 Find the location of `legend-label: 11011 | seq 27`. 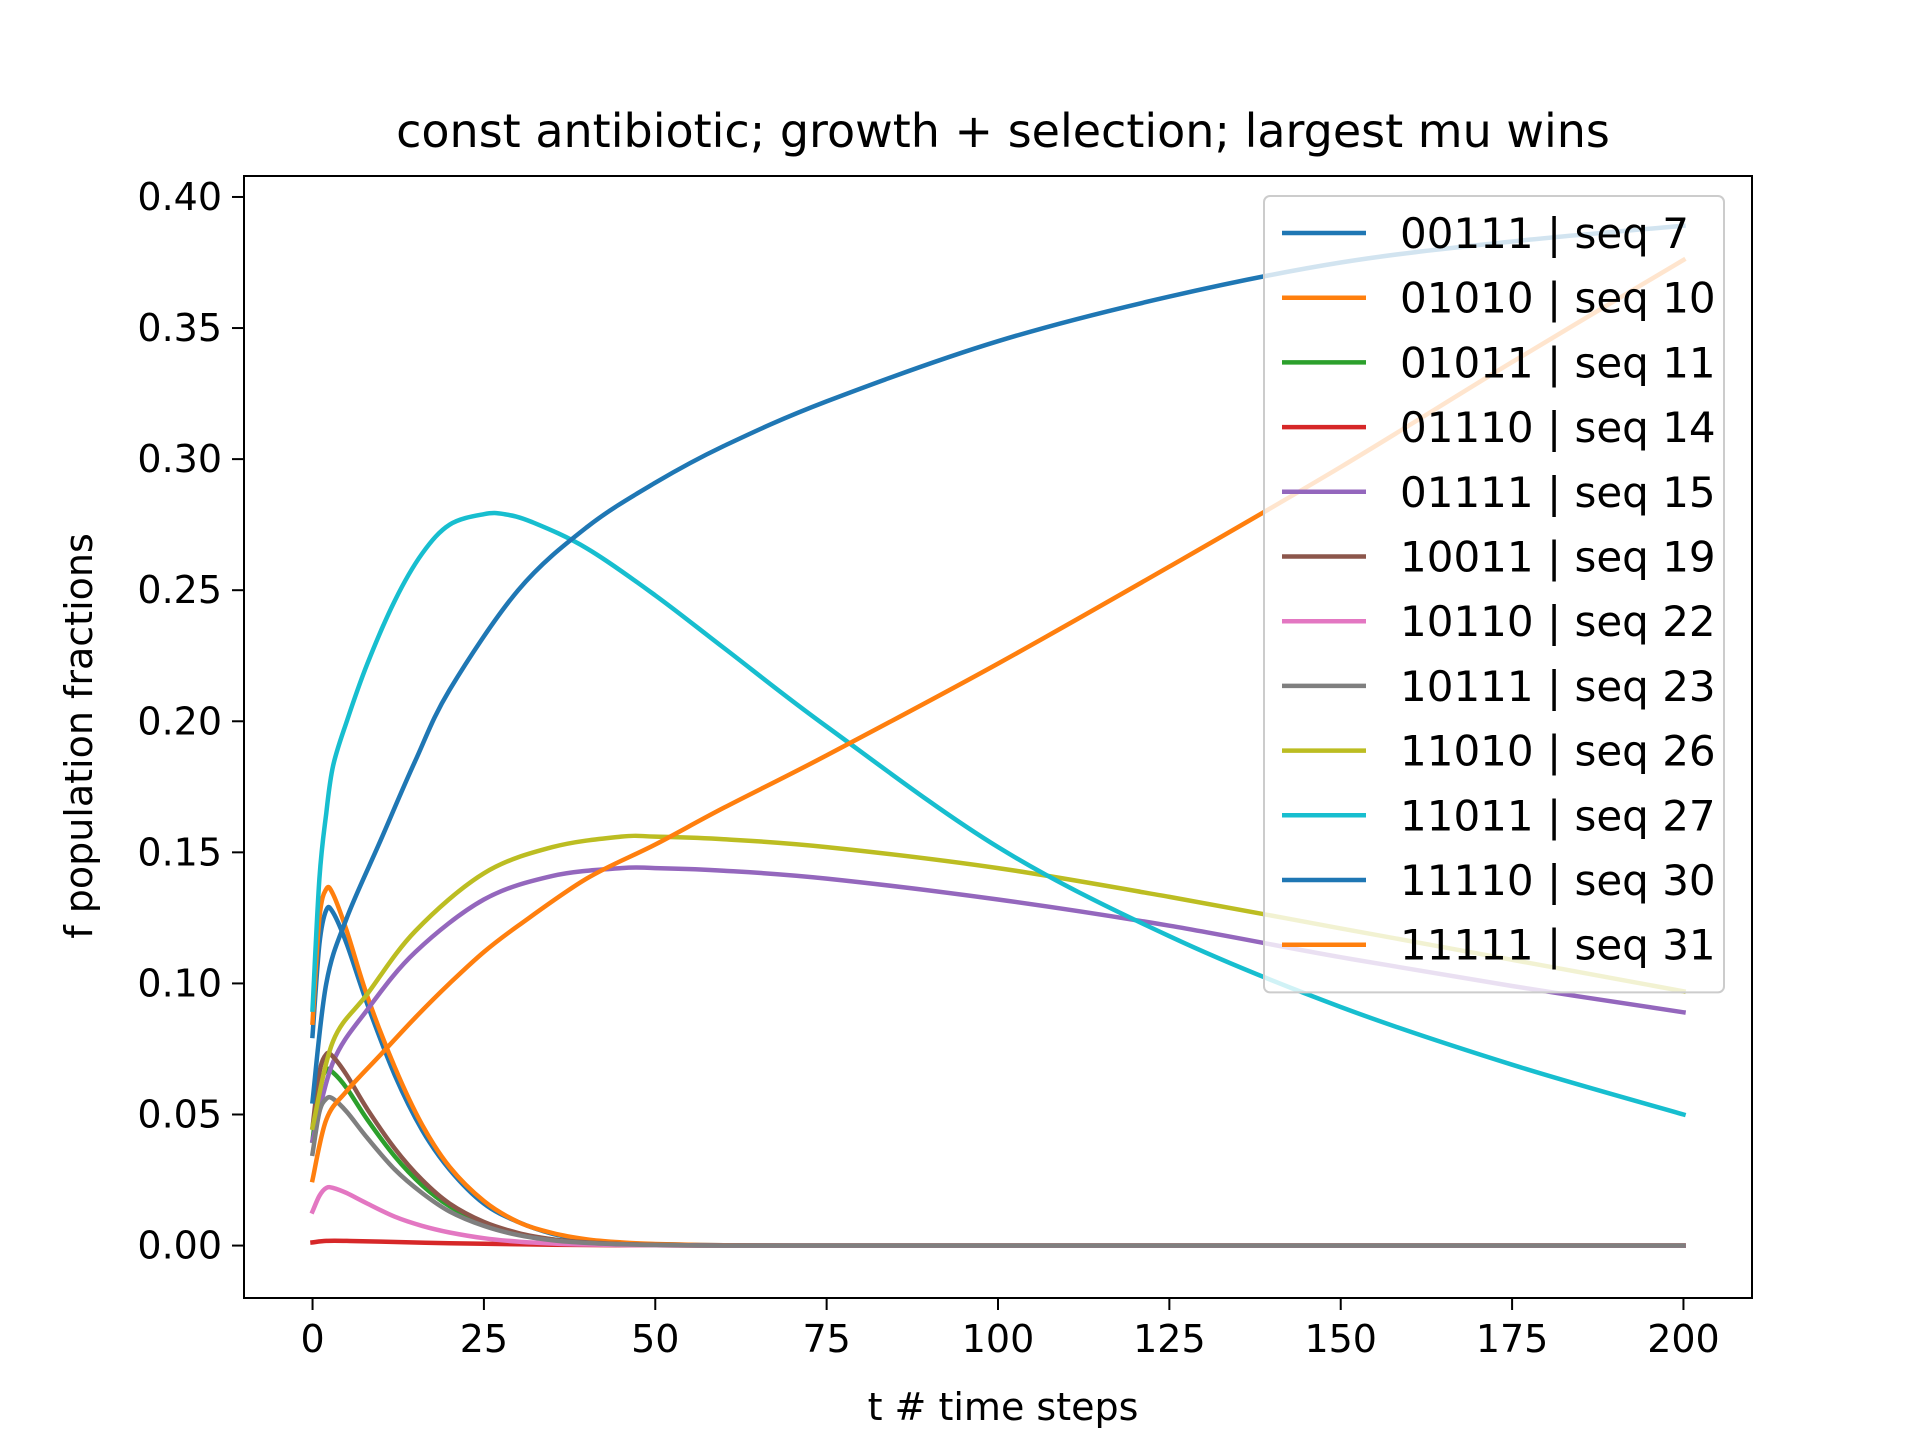

legend-label: 11011 | seq 27 is located at coordinates (1558, 815).